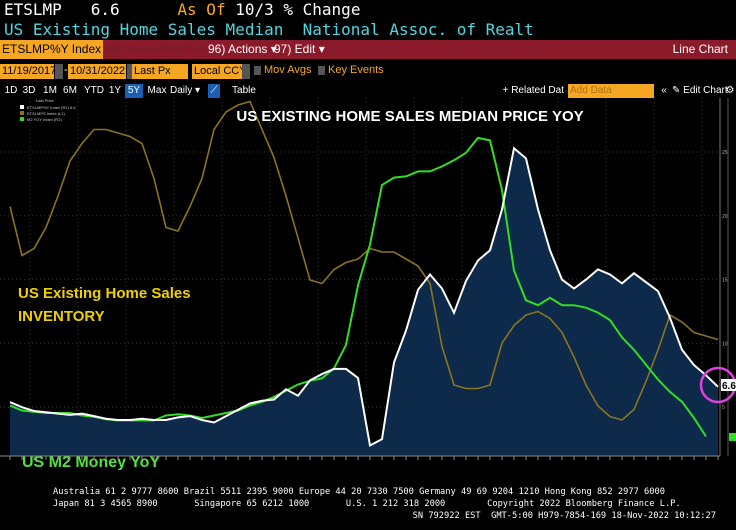 The height and width of the screenshot is (530, 736). I want to click on header-line: ETSLMP 6.6 As Of 10/3 % Change, so click(182, 10).